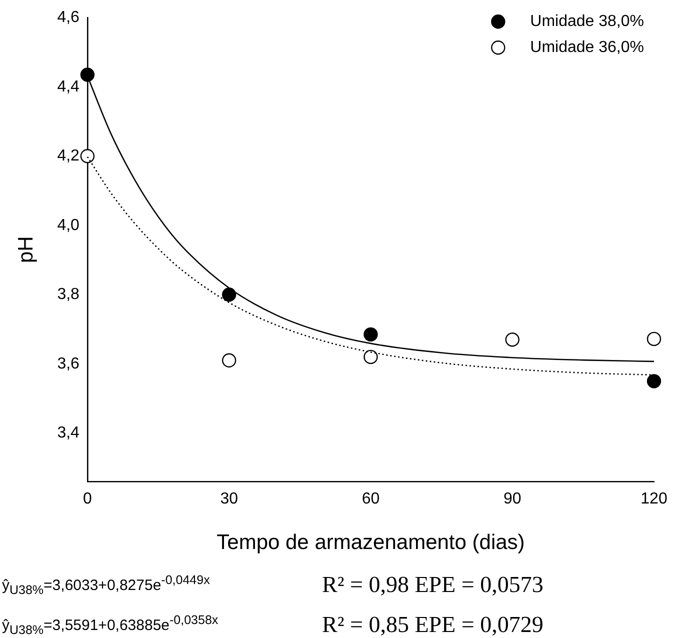 The width and height of the screenshot is (684, 638). Describe the element at coordinates (68, 225) in the screenshot. I see `y-tick-label: 4,0` at that location.